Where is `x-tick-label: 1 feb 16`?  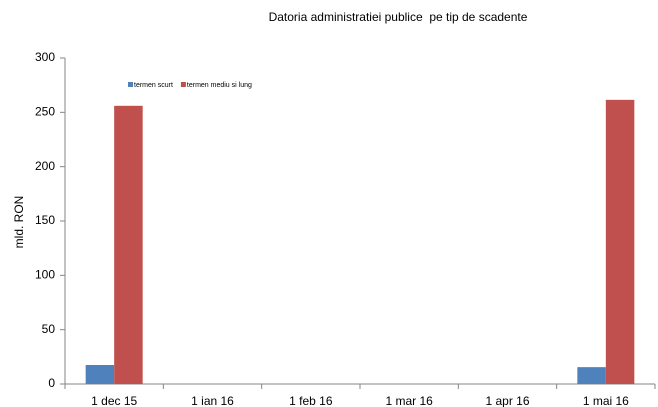
x-tick-label: 1 feb 16 is located at coordinates (311, 400).